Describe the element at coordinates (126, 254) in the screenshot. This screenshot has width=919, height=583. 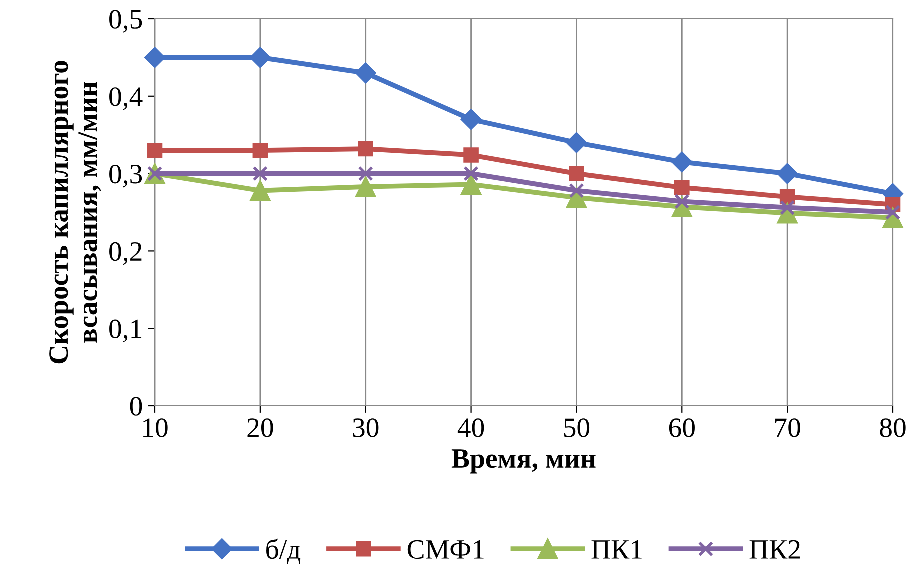
I see `y-tick-label: 0,2` at that location.